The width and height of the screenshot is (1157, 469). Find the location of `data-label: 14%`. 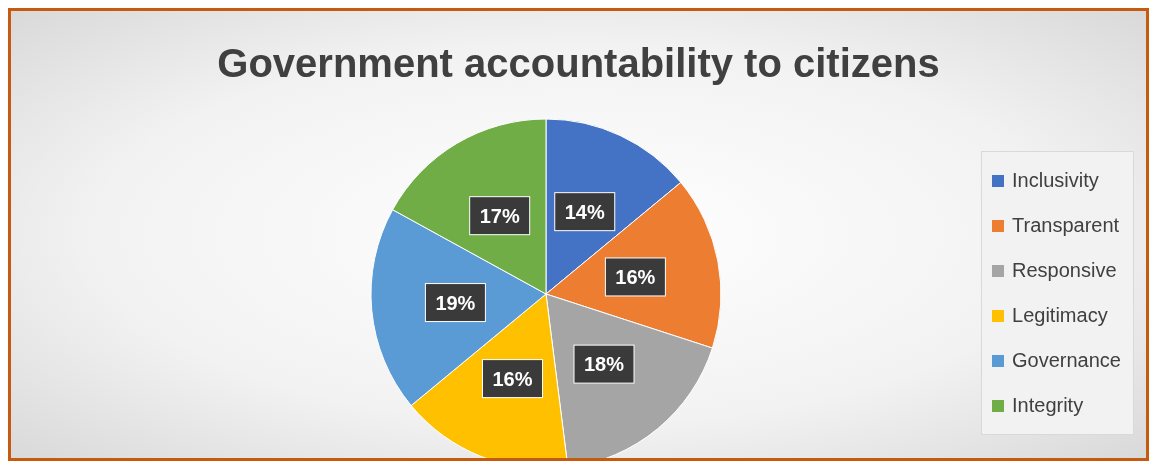

data-label: 14% is located at coordinates (584, 211).